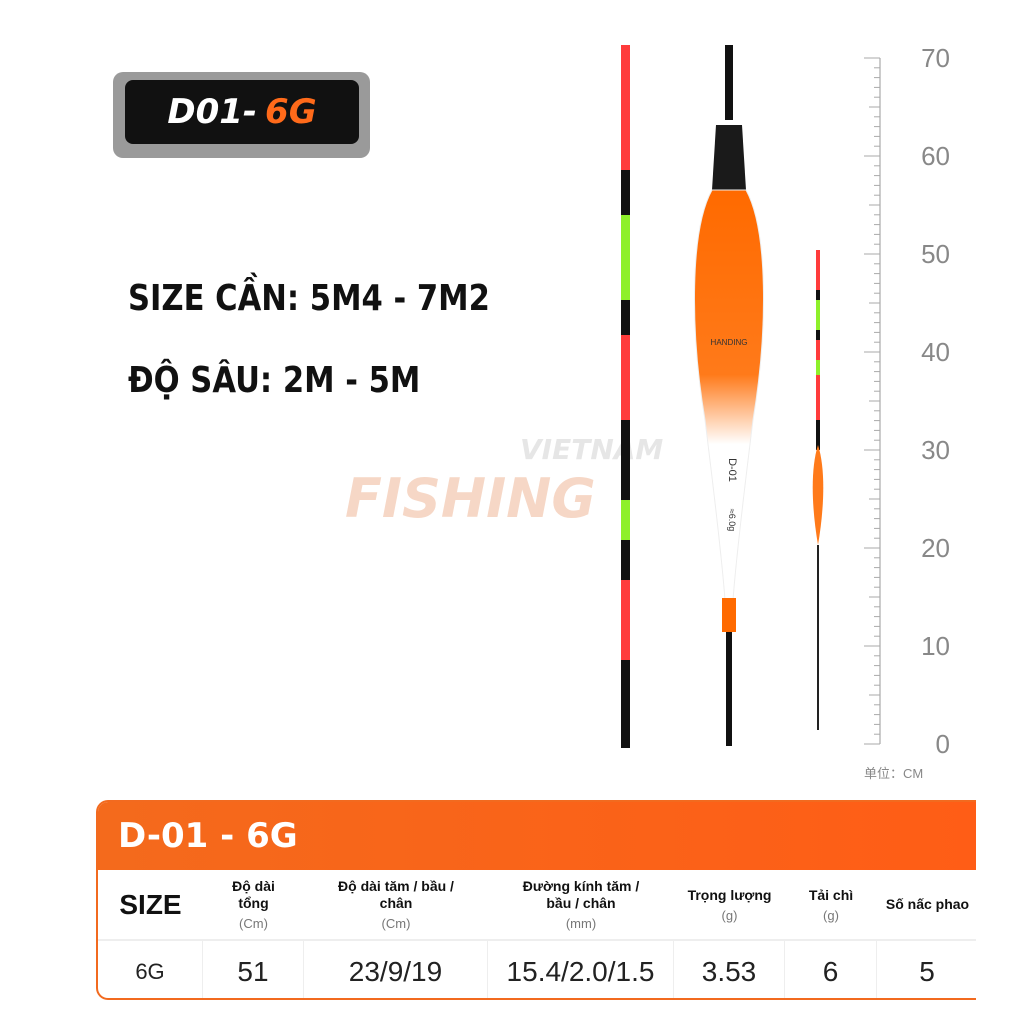  I want to click on header-label: Tải chì, so click(831, 894).